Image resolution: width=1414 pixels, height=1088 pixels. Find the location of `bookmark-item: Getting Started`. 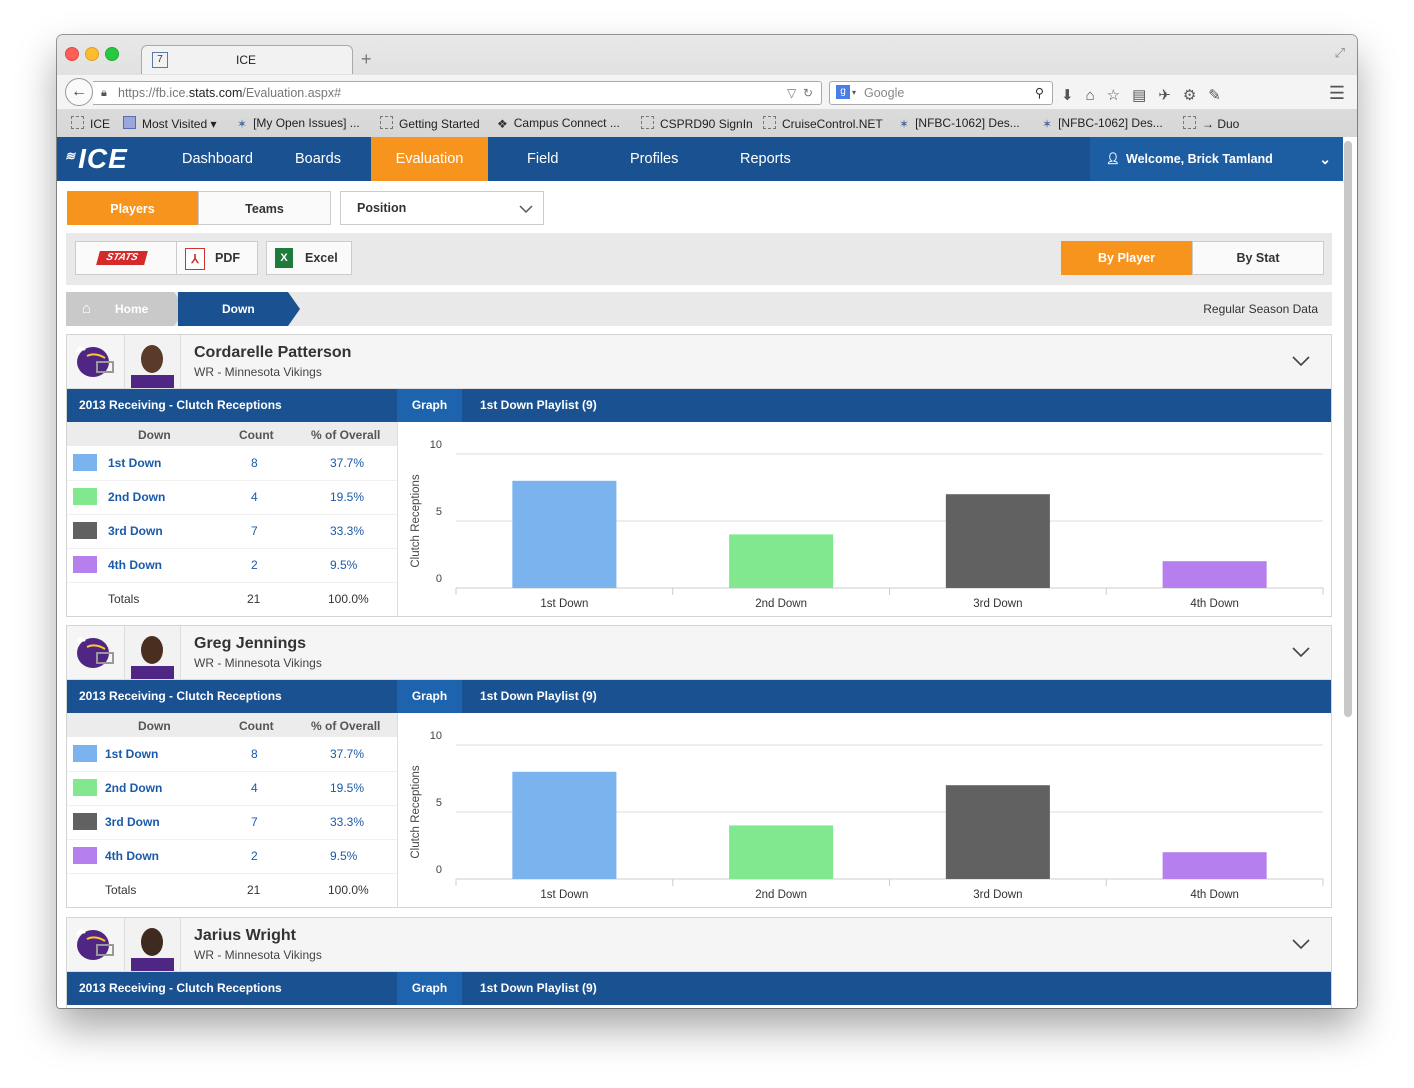

bookmark-item: Getting Started is located at coordinates (430, 123).